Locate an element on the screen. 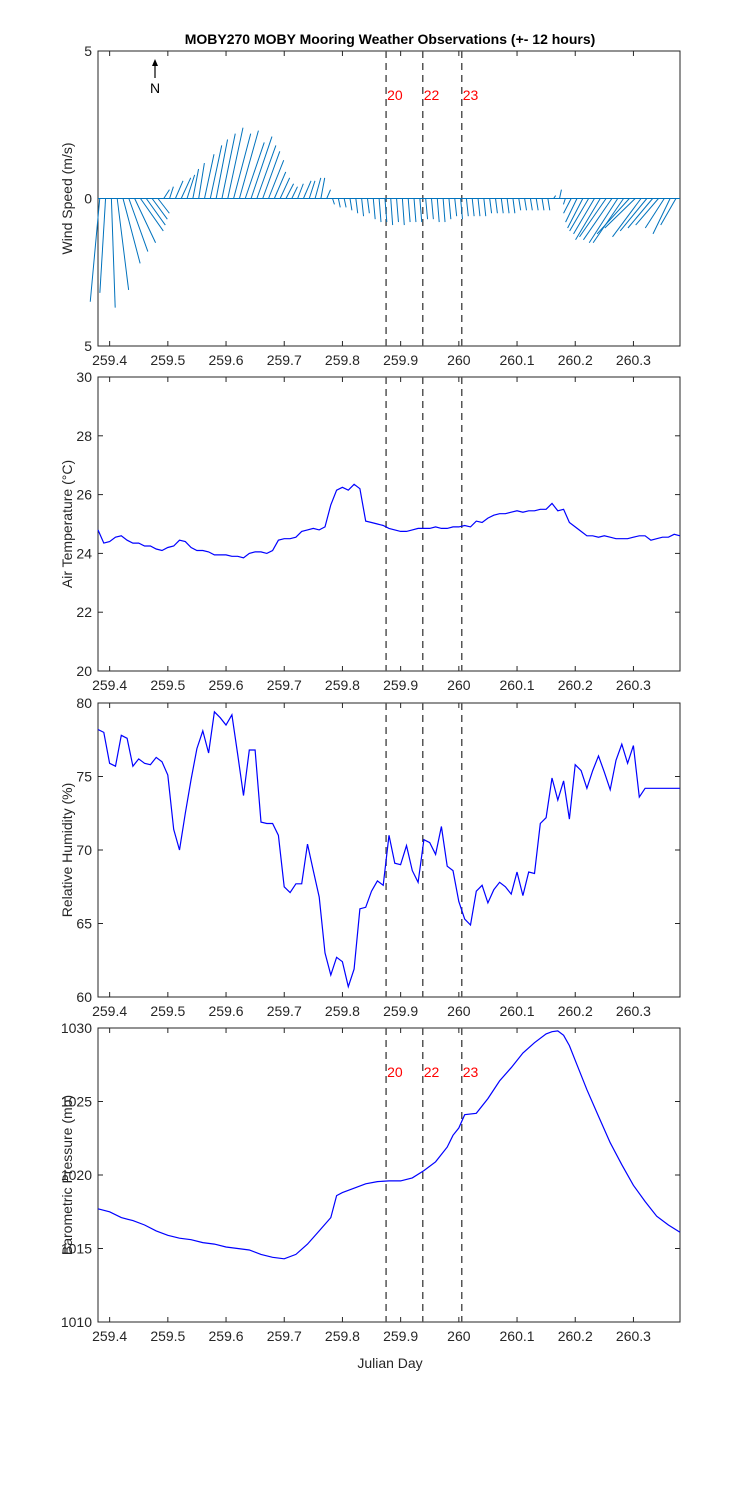 This screenshot has height=1500, width=750. y-tick-label: 22 is located at coordinates (84, 612).